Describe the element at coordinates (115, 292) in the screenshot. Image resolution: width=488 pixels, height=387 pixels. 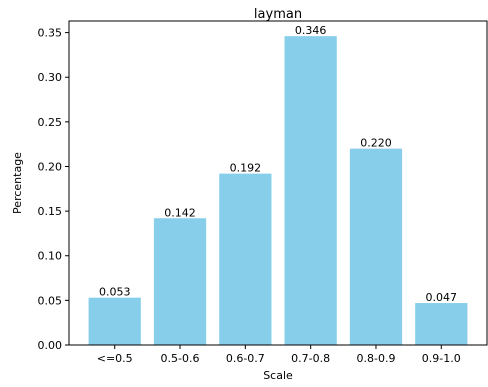
I see `data-label: 0.053` at that location.